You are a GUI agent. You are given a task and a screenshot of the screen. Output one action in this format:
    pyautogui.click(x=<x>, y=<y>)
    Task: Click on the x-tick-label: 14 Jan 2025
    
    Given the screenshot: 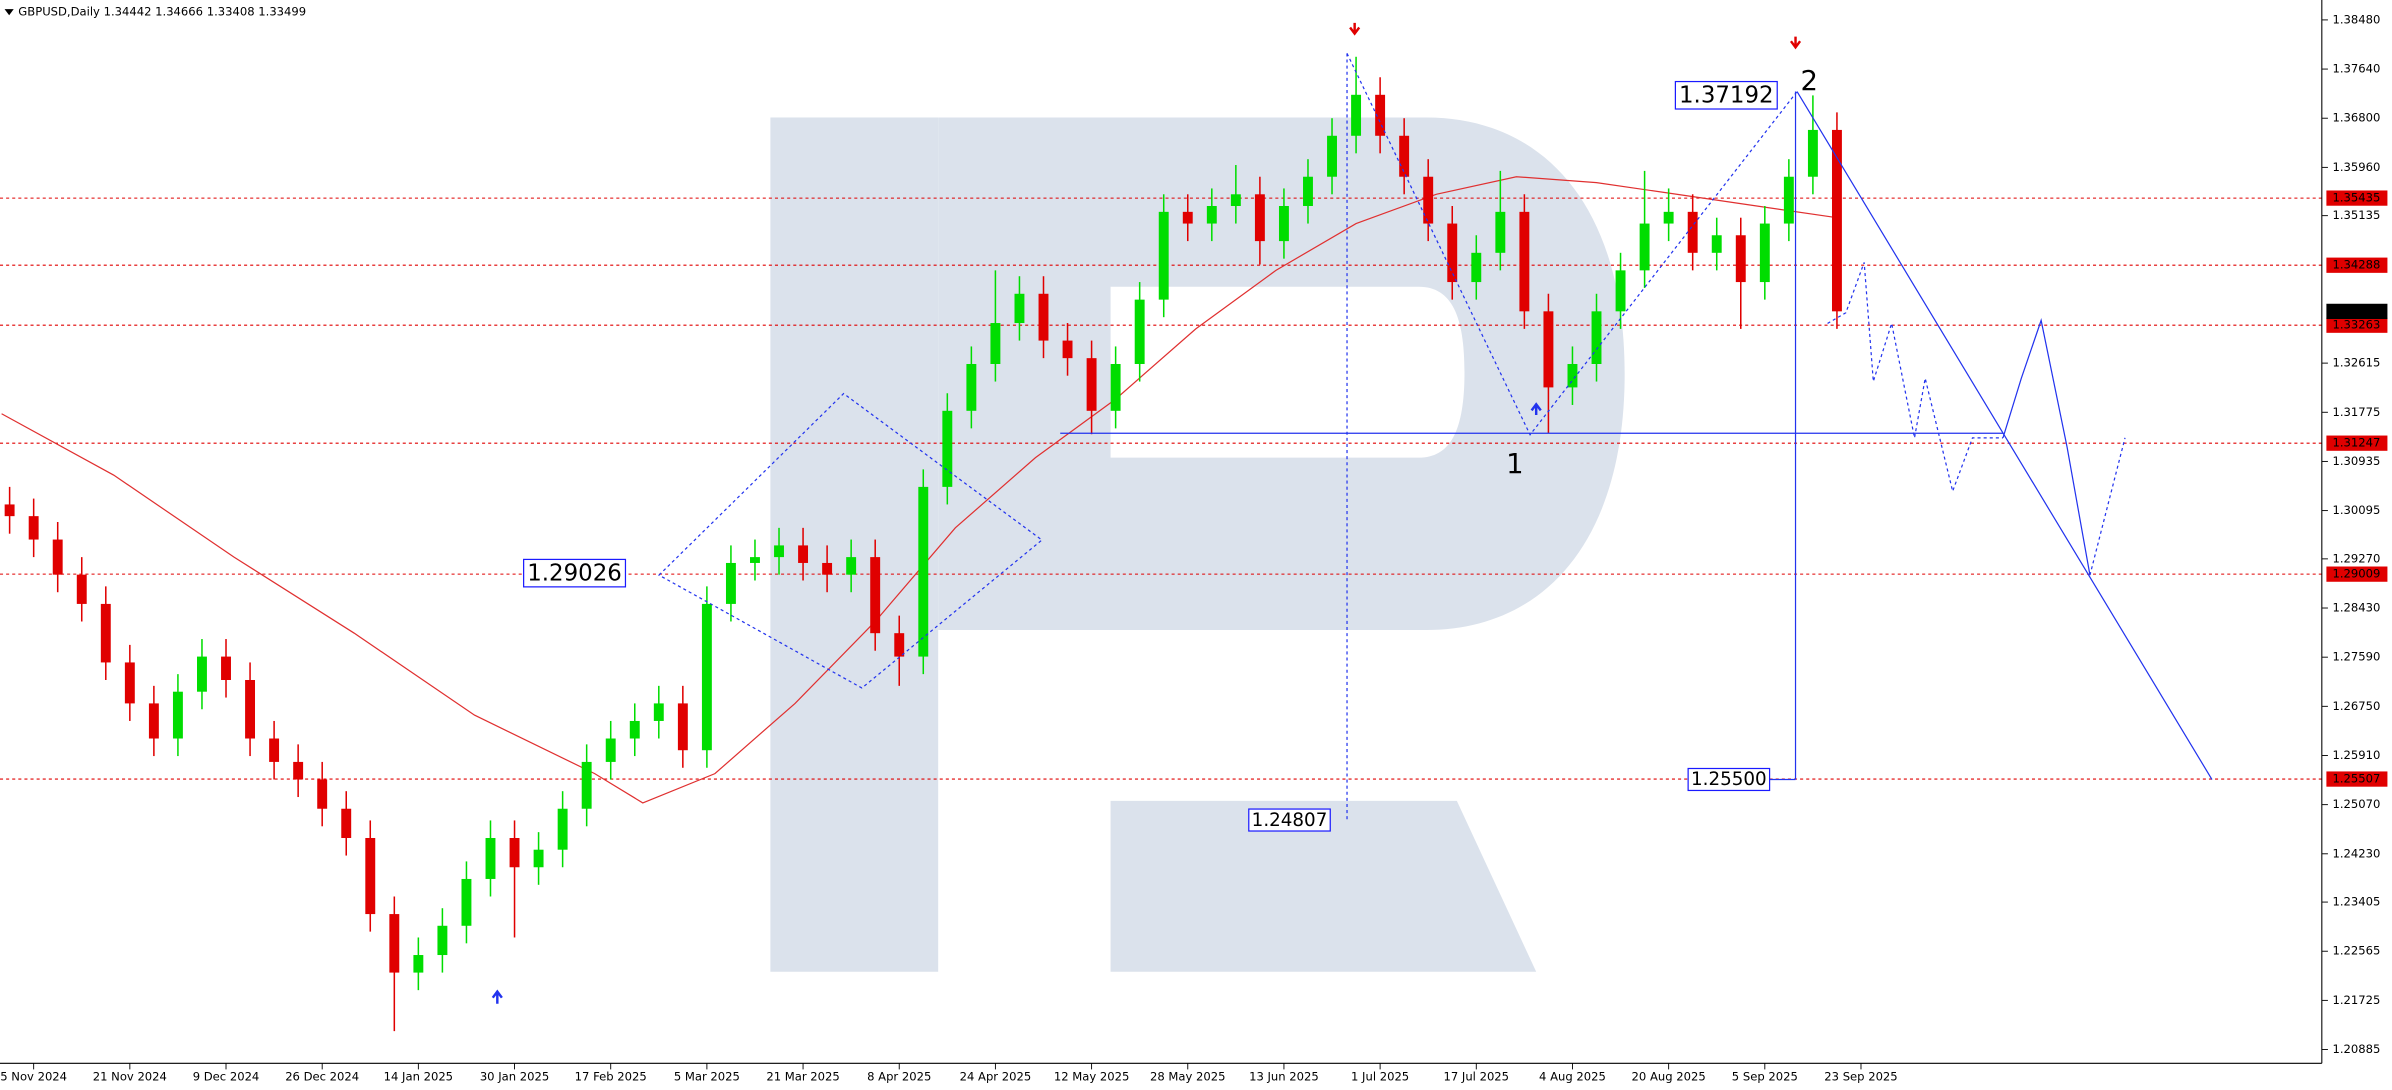 What is the action you would take?
    pyautogui.click(x=418, y=1077)
    